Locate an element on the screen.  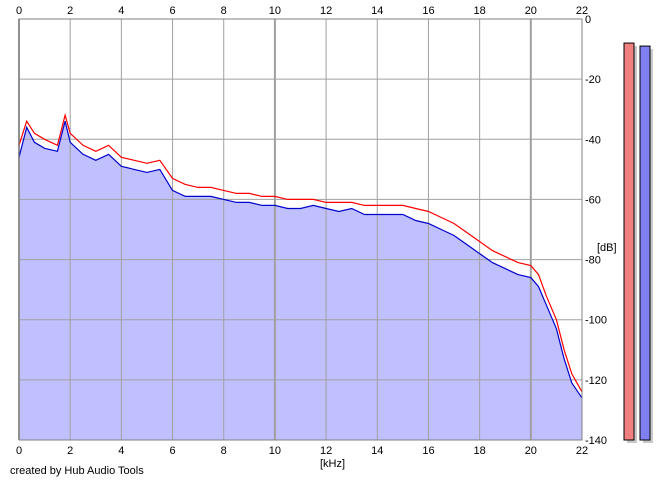
y-tick-0: 0 is located at coordinates (588, 20).